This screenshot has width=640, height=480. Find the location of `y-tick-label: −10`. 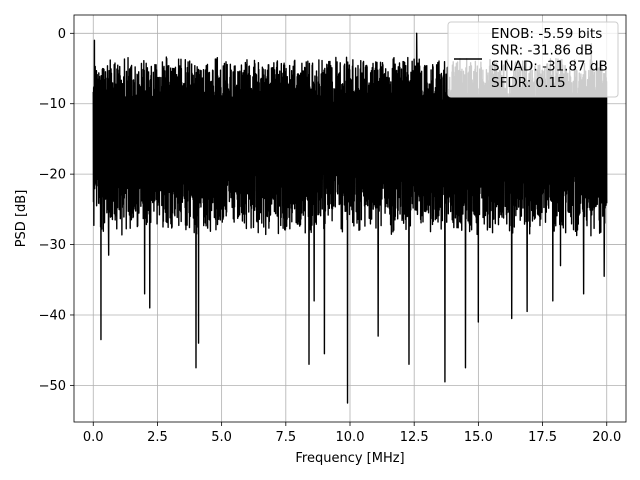

y-tick-label: −10 is located at coordinates (52, 104).